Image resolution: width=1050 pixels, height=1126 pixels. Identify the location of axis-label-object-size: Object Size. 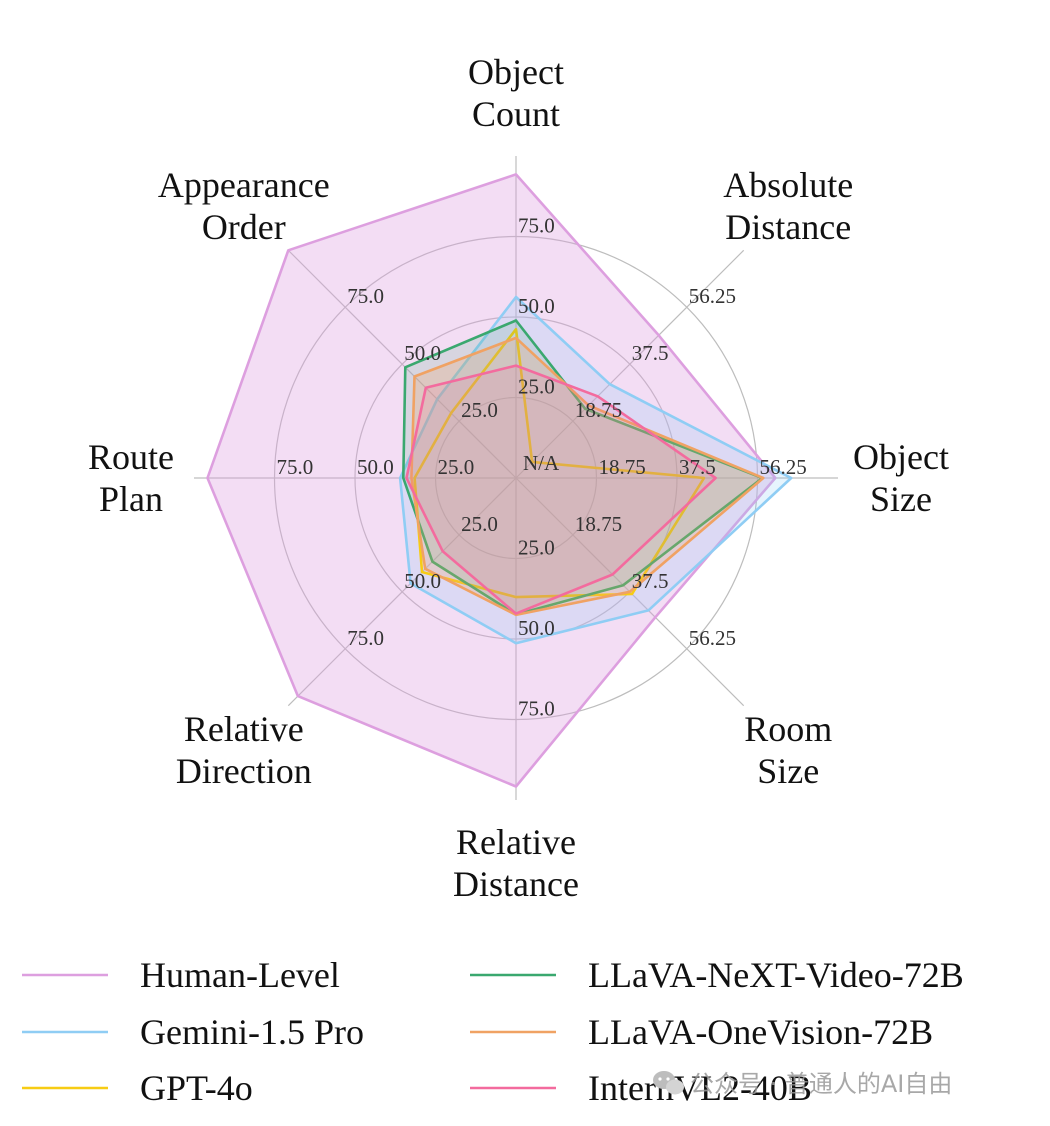
(901, 478).